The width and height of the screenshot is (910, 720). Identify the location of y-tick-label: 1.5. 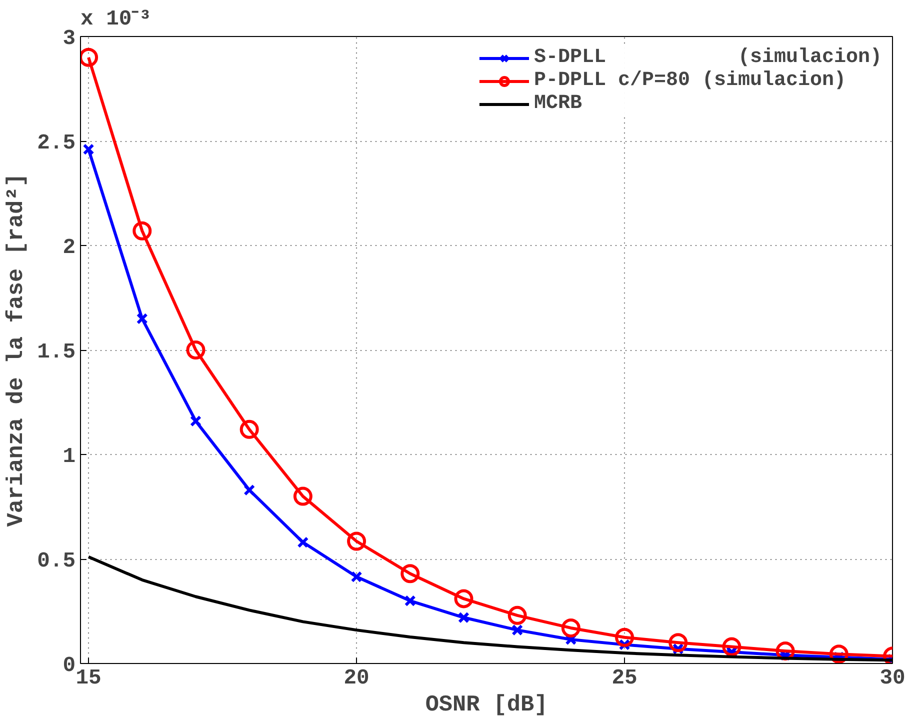
(56, 352).